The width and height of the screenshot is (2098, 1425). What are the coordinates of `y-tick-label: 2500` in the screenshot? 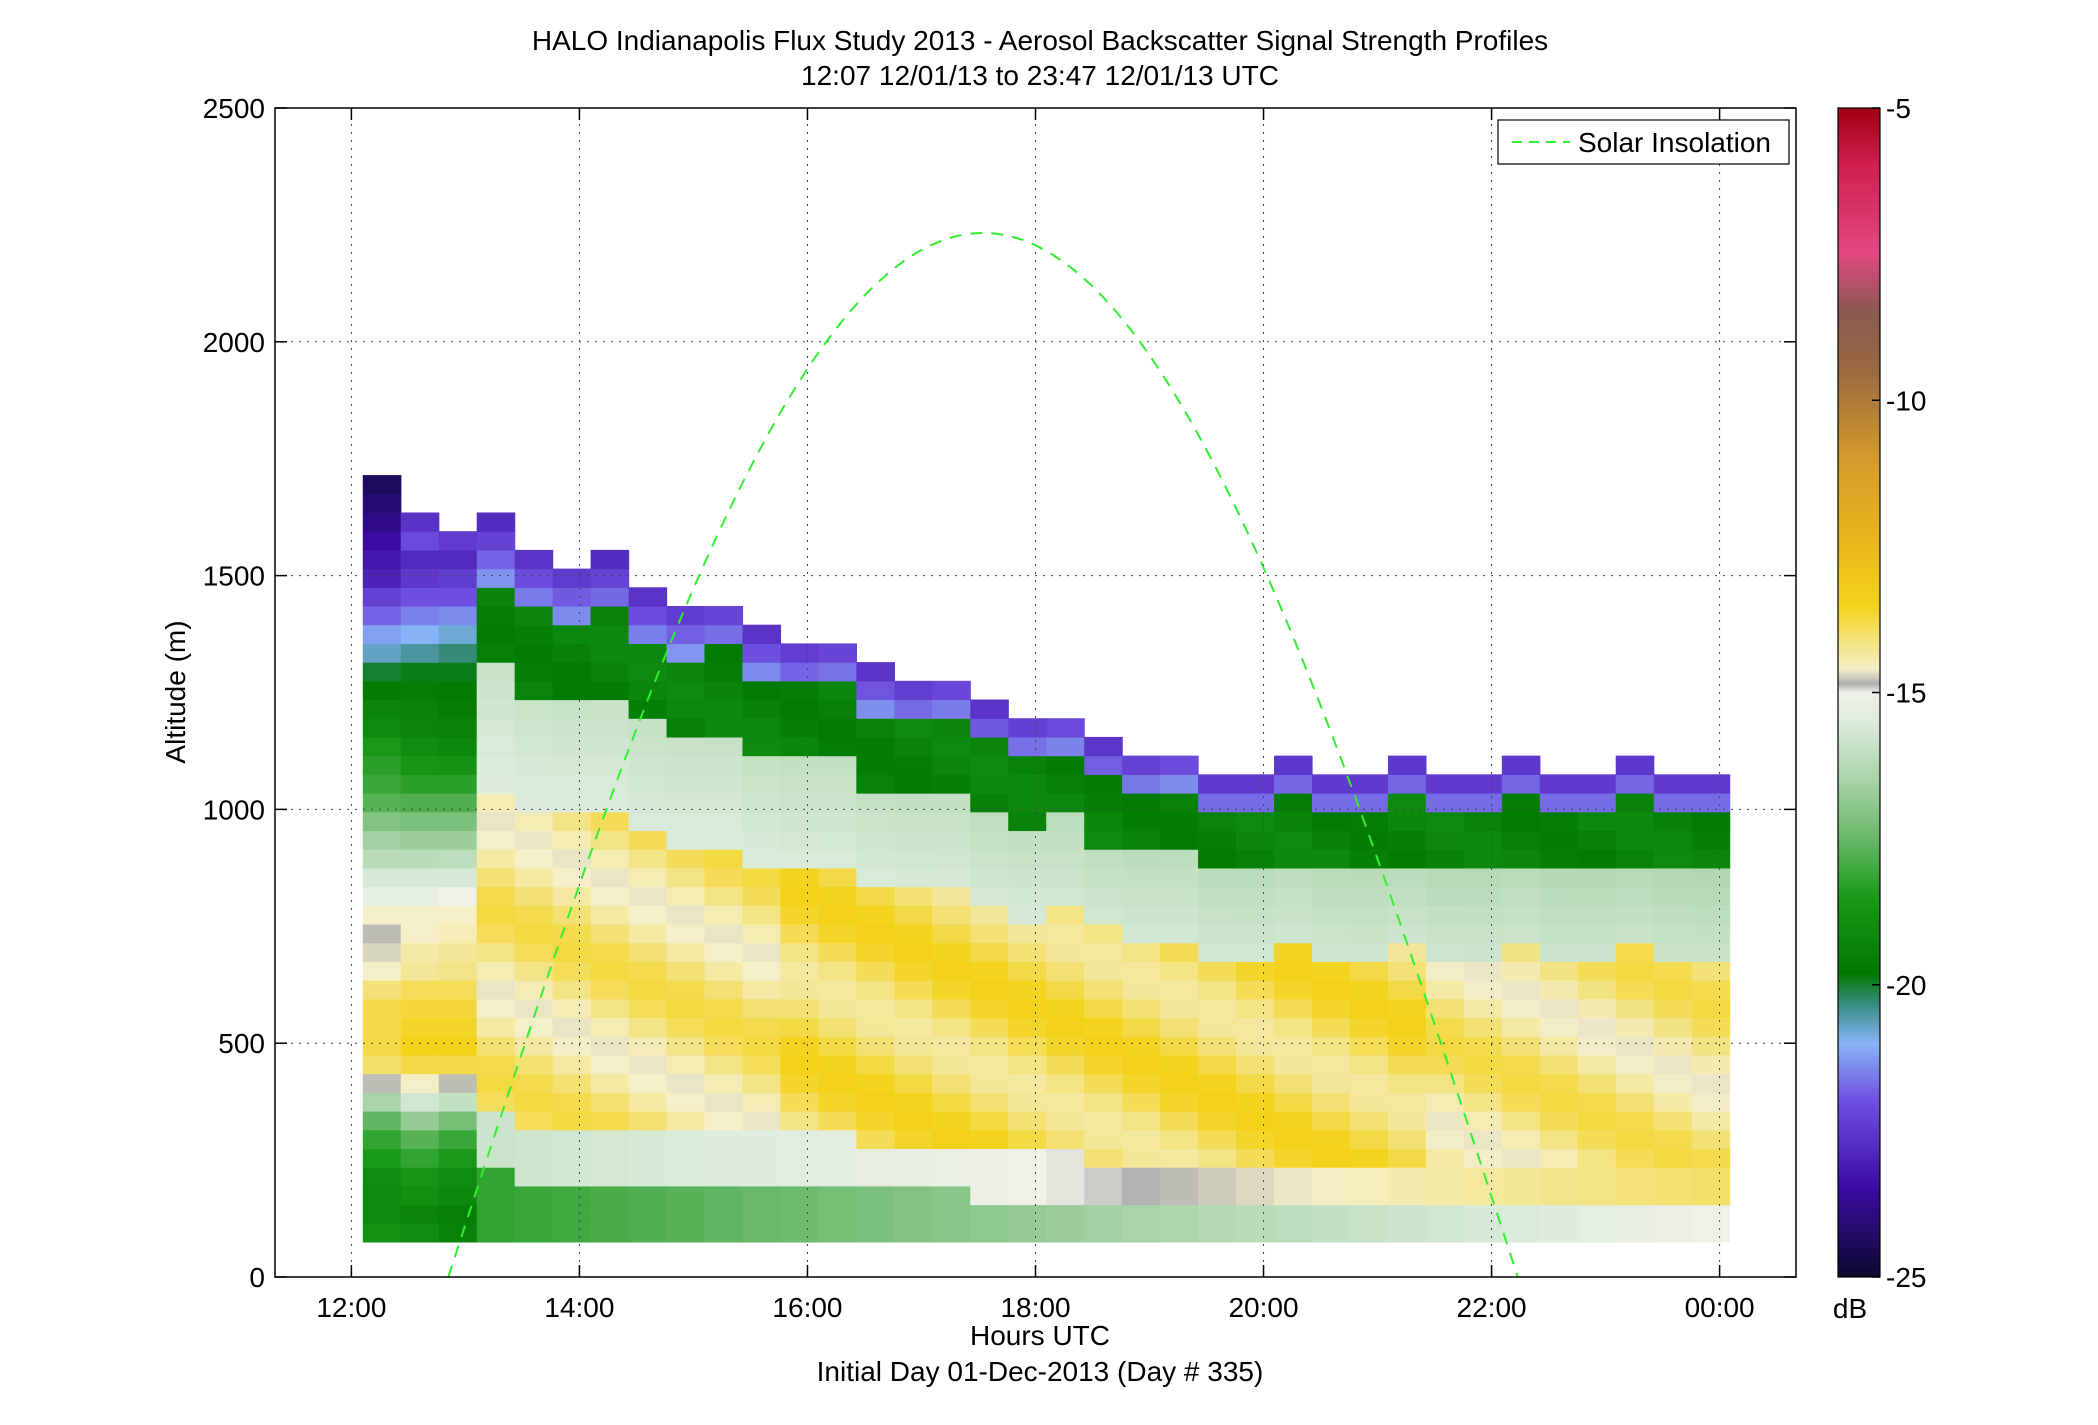 It's located at (234, 108).